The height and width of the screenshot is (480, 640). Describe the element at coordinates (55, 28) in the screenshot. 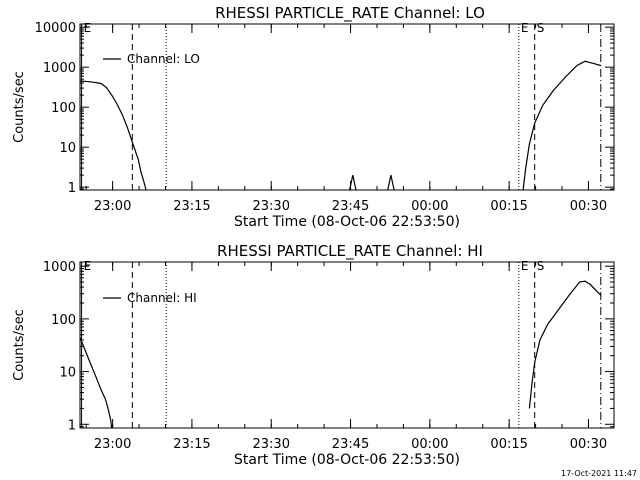

I see `y-tick-label: 10000` at that location.